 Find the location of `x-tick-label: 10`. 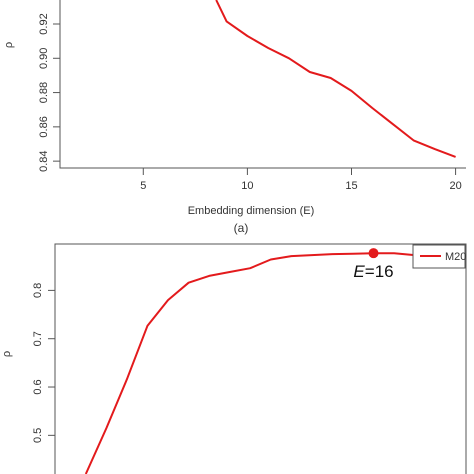

x-tick-label: 10 is located at coordinates (247, 186).